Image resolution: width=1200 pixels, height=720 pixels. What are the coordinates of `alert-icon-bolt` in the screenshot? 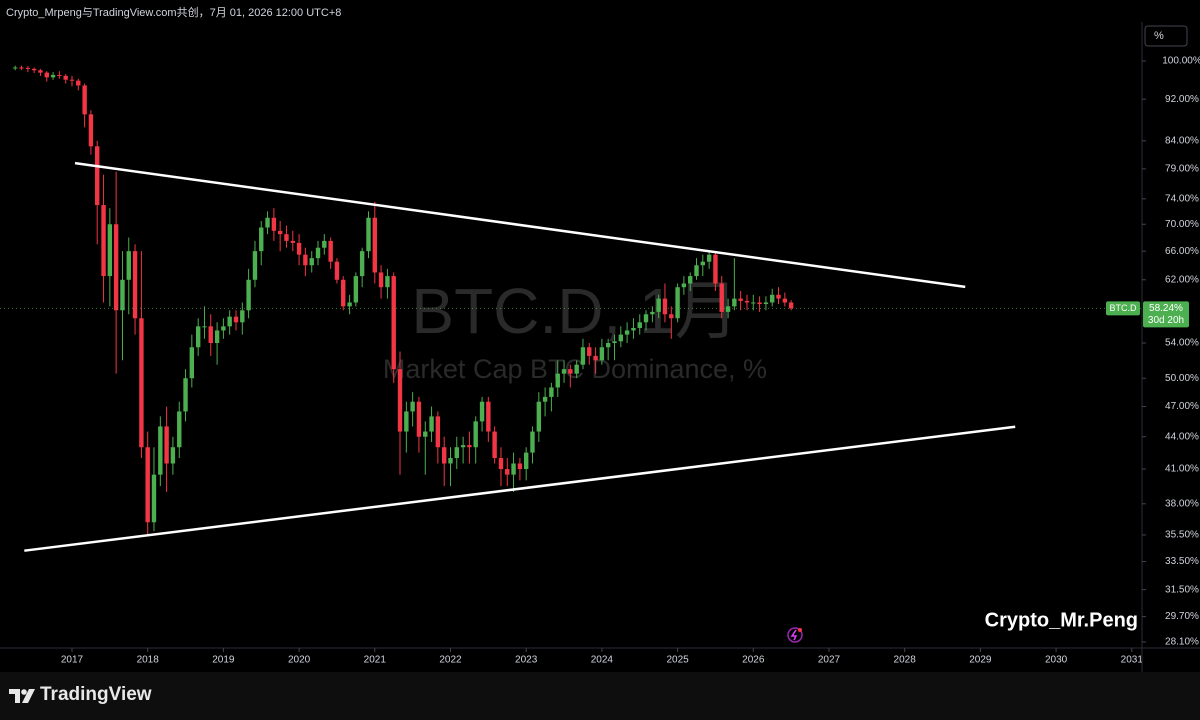 It's located at (794, 635).